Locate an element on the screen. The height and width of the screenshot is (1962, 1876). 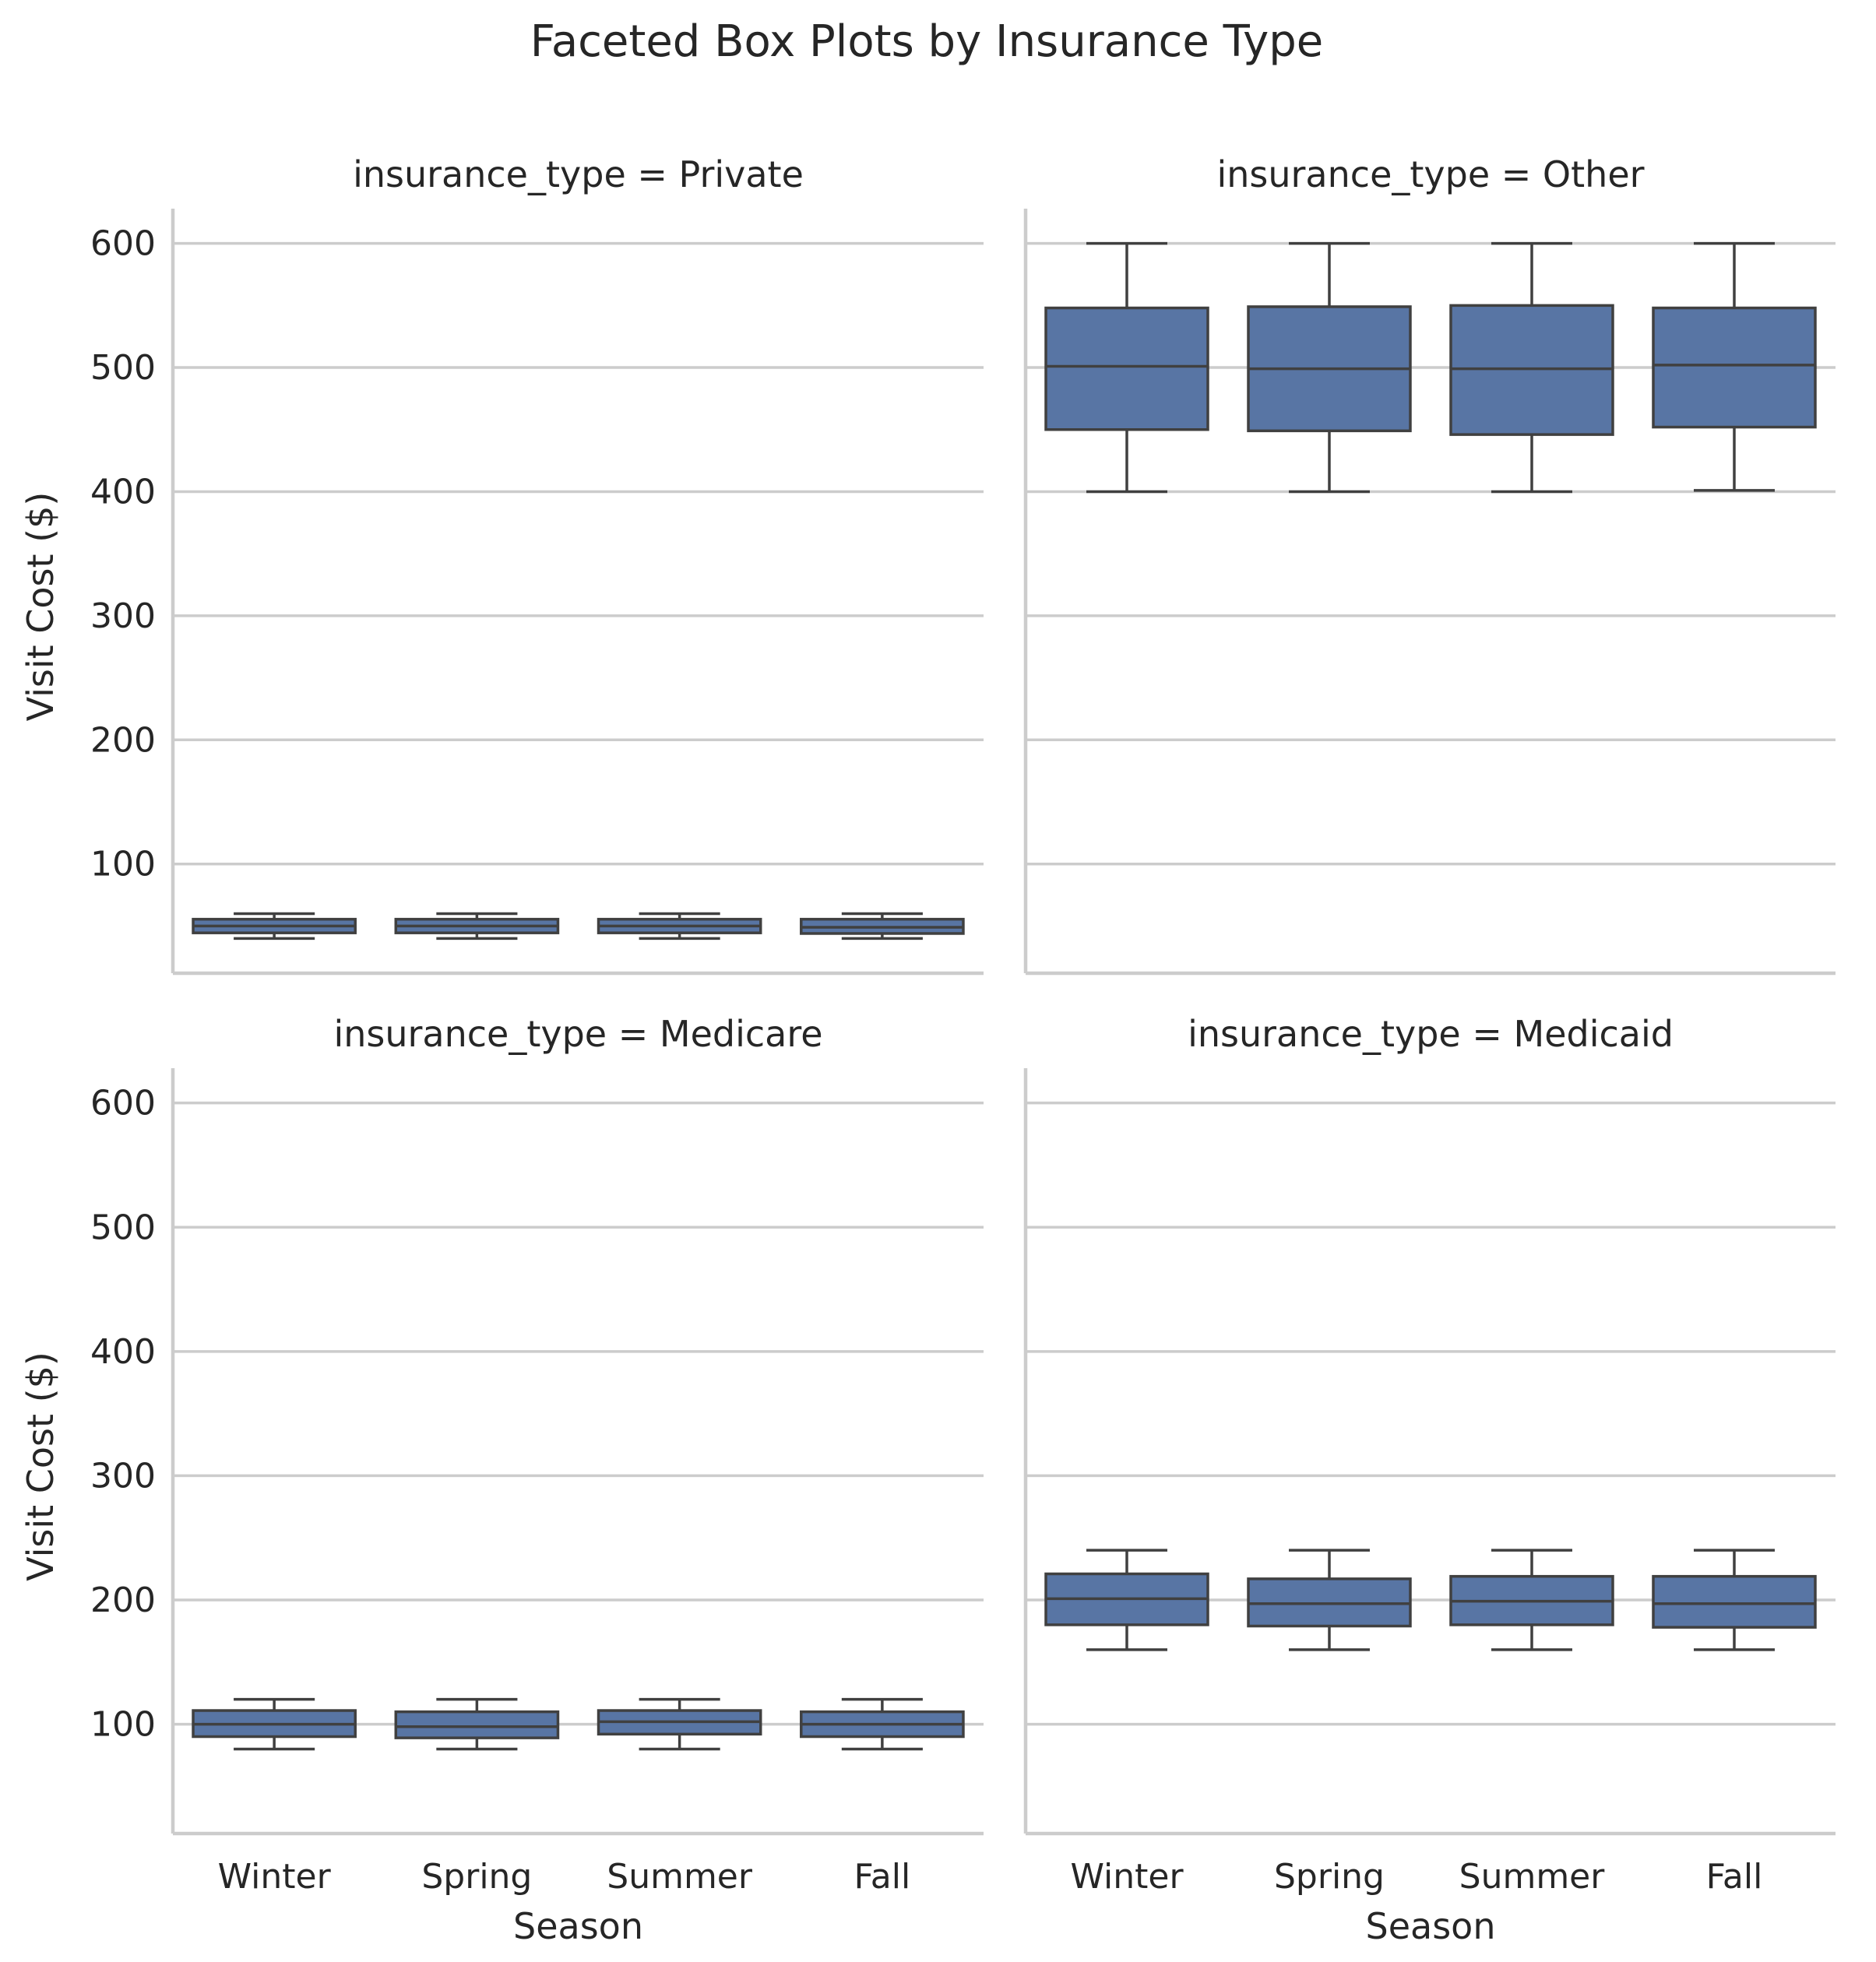
chart-title: Faceted Box Plots by Insurance Type is located at coordinates (926, 41).